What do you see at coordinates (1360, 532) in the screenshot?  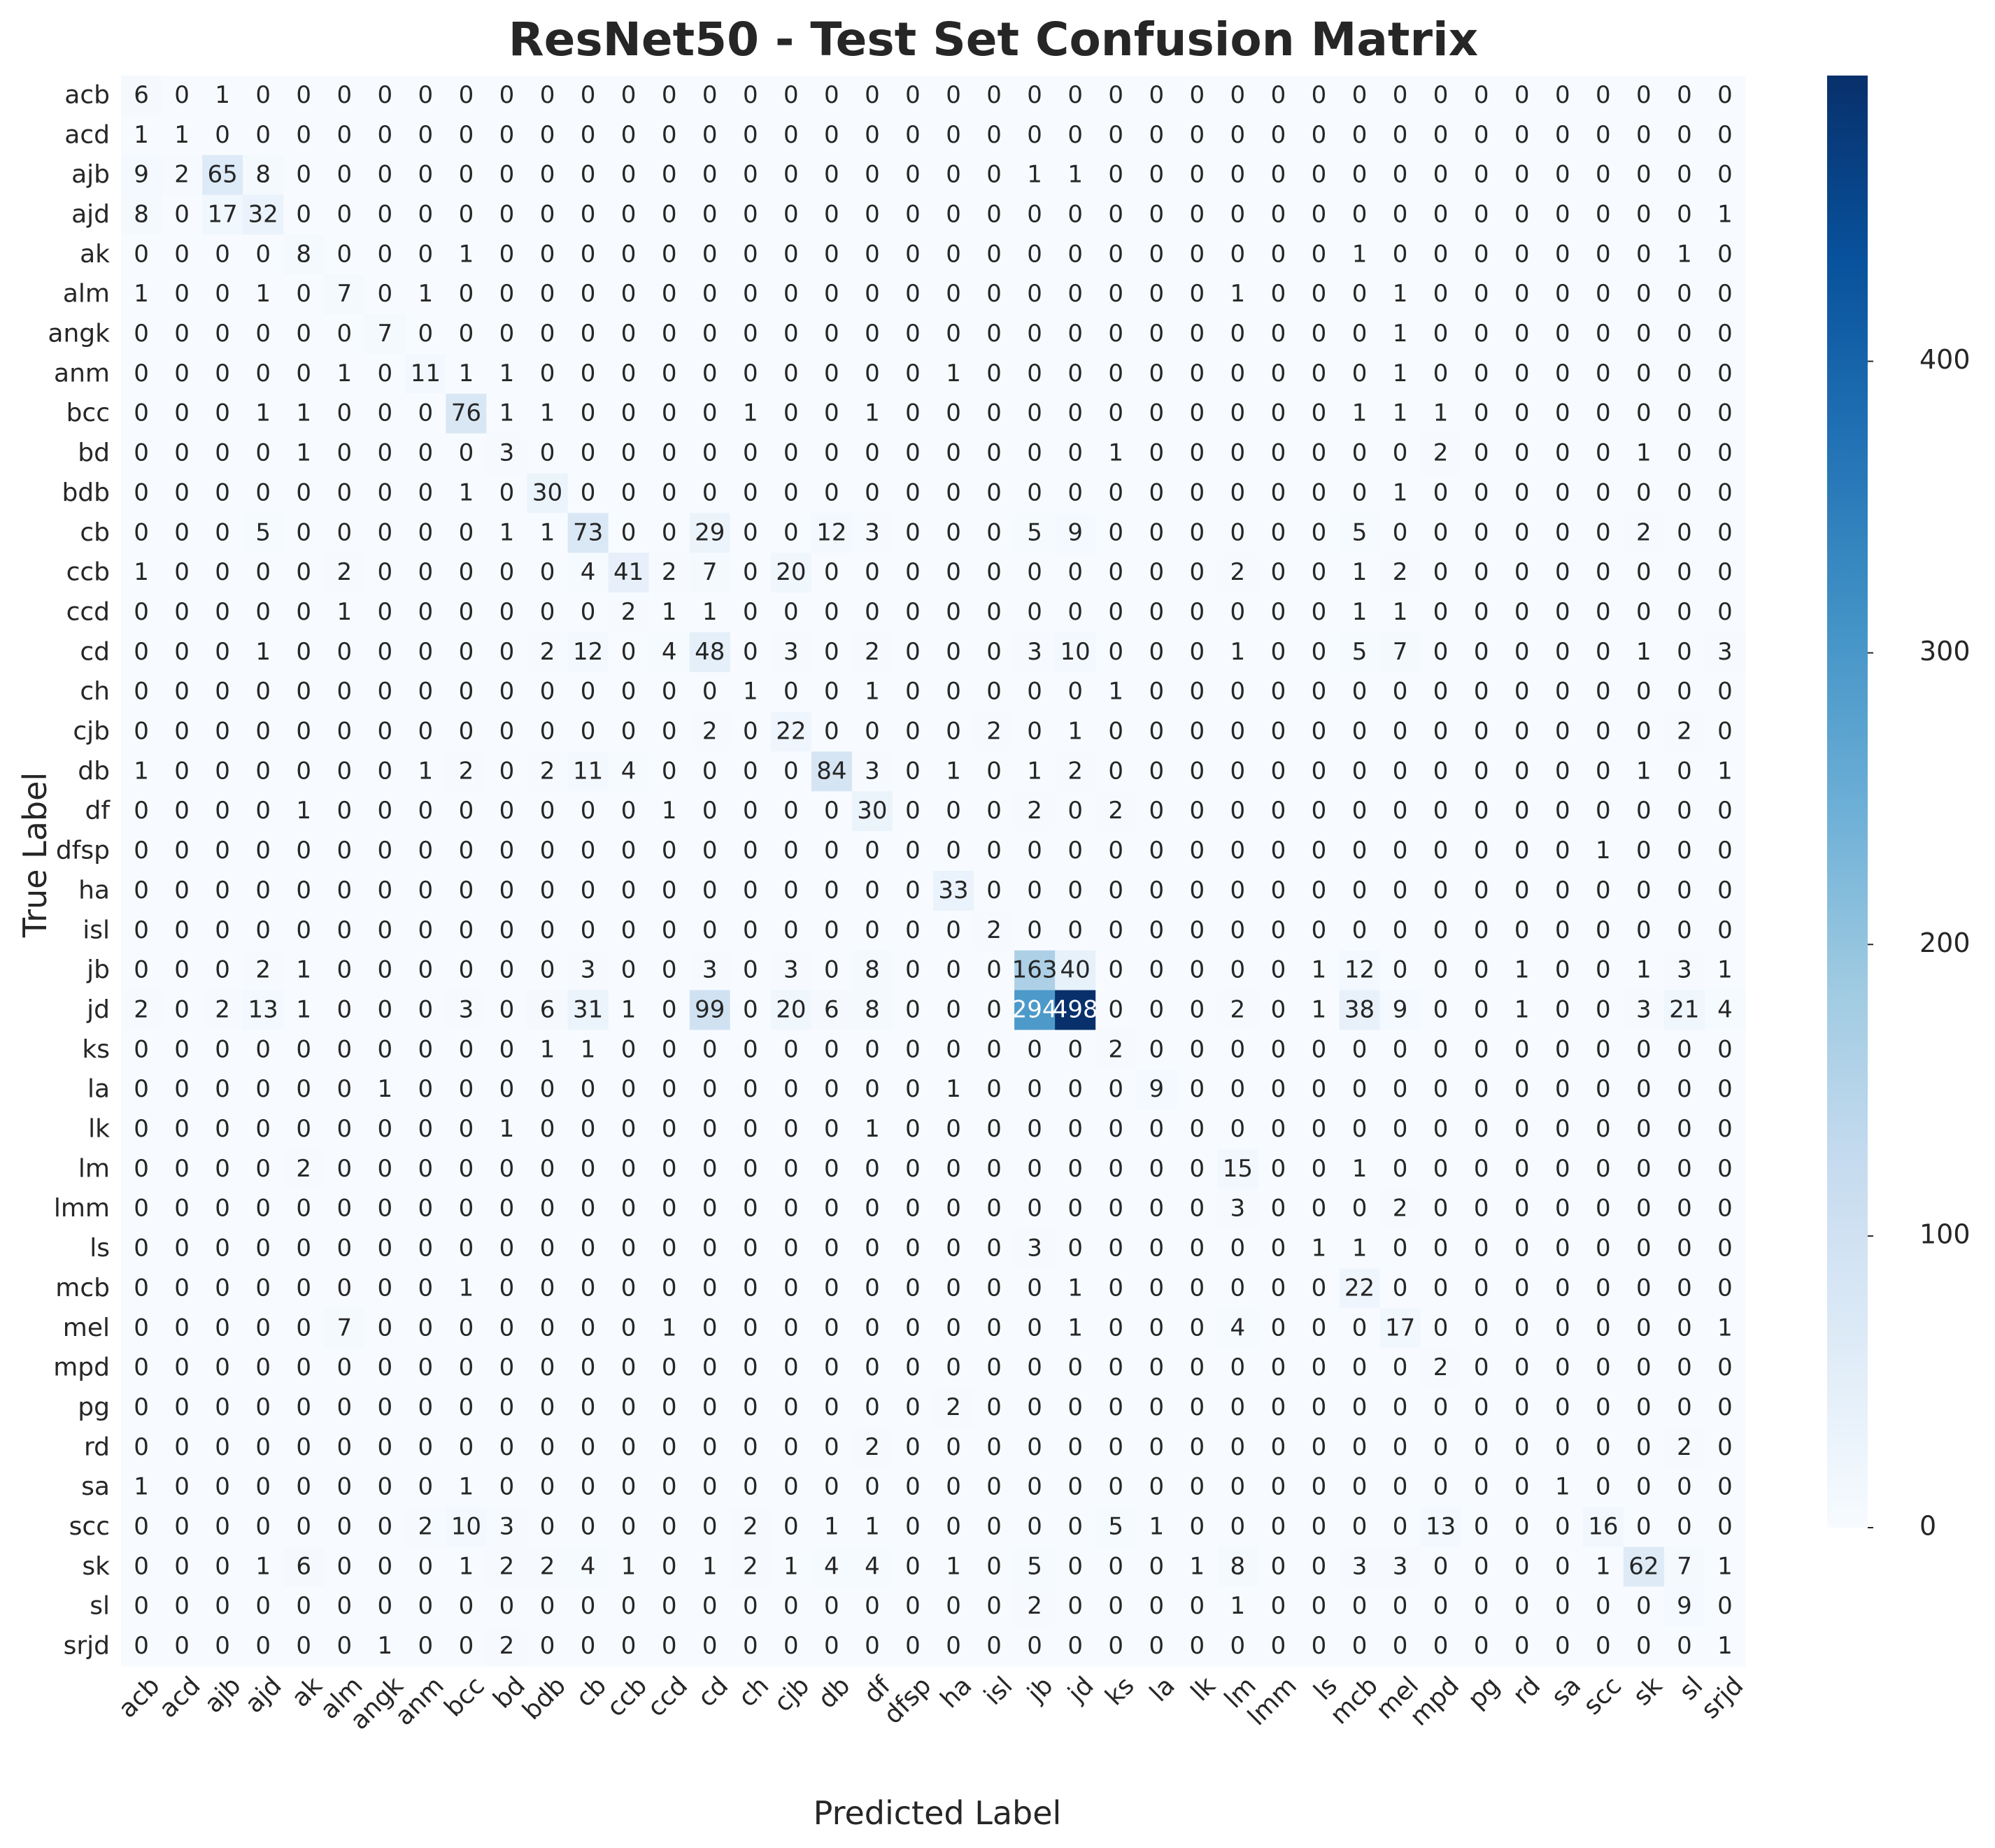 I see `cell-value-label: 5` at bounding box center [1360, 532].